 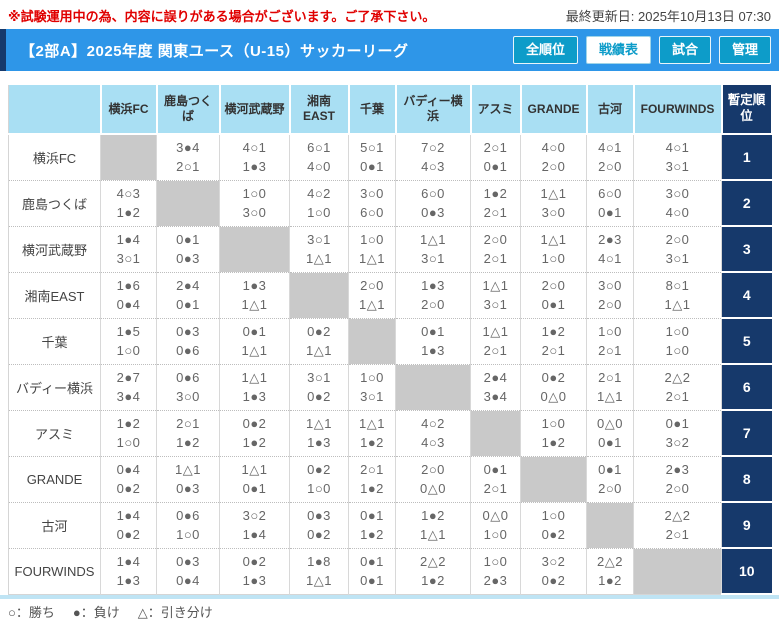 I want to click on result-cell: 1○0 2○1, so click(x=610, y=341).